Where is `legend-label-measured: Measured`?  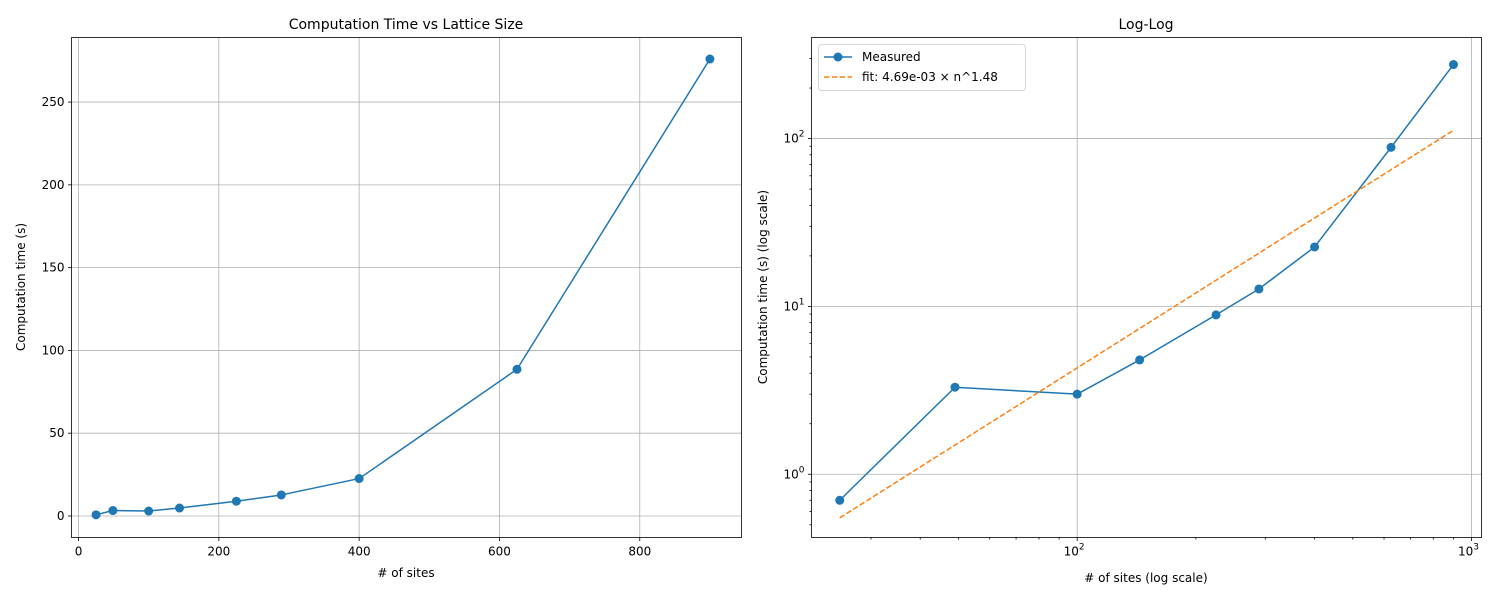 legend-label-measured: Measured is located at coordinates (891, 57).